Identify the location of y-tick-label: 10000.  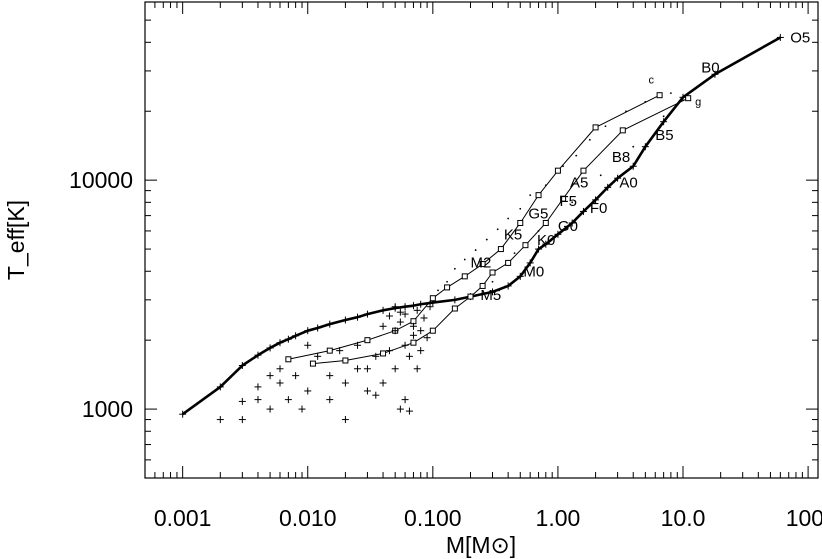
(101, 180).